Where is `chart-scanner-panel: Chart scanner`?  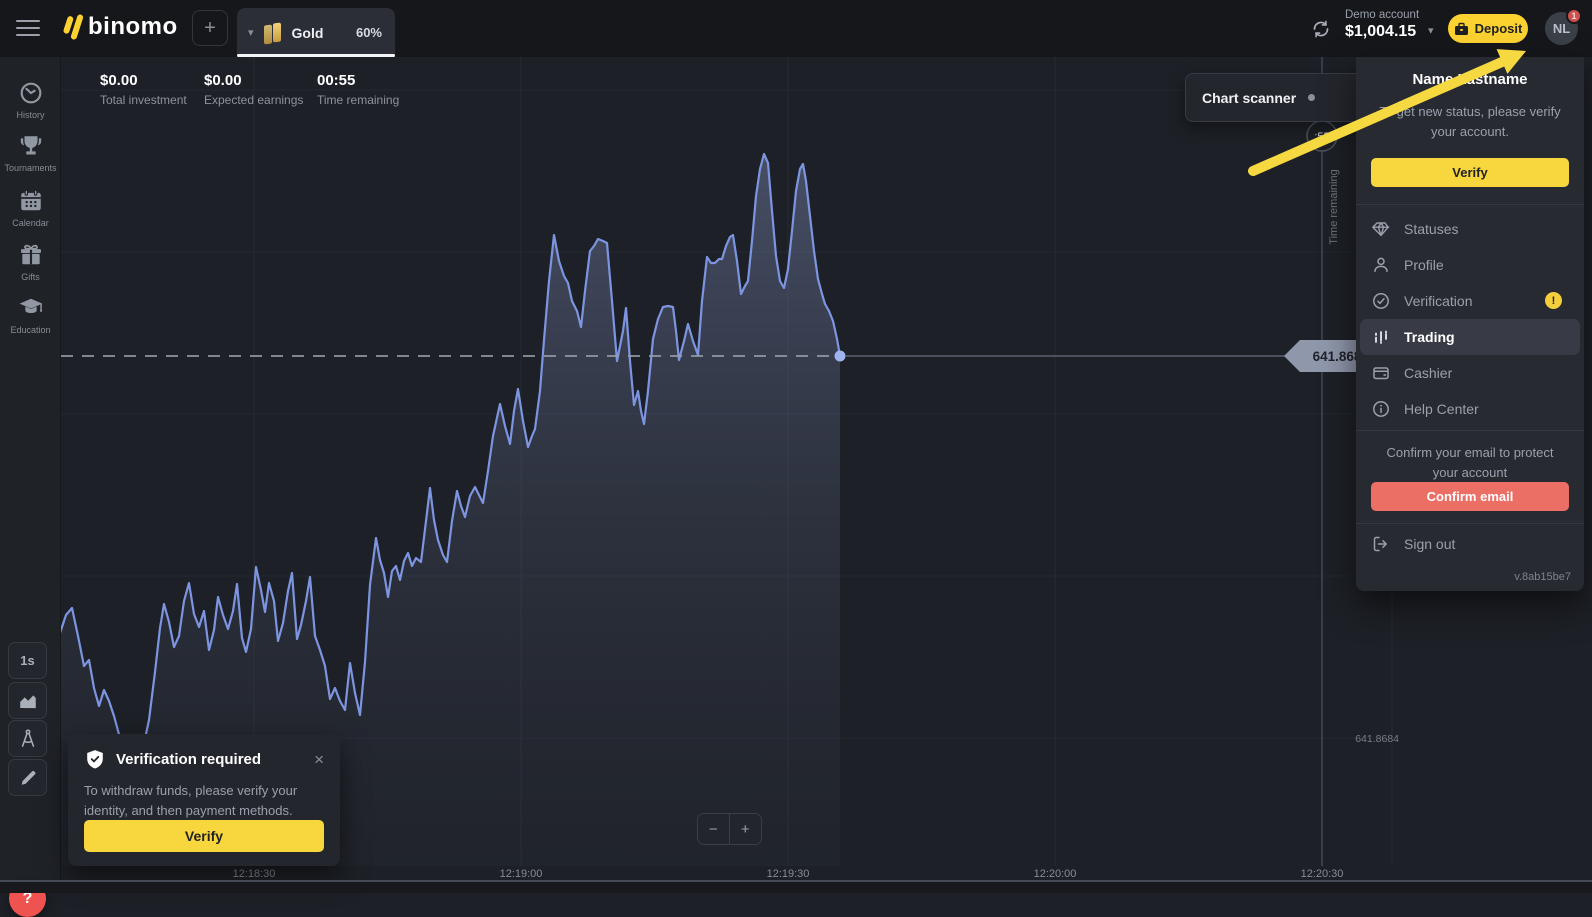
chart-scanner-panel: Chart scanner is located at coordinates (1275, 97).